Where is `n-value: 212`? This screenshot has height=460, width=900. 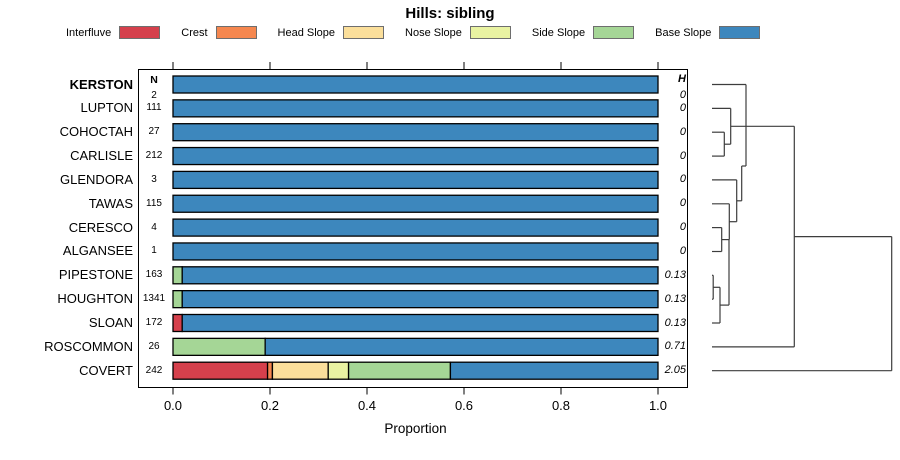
n-value: 212 is located at coordinates (154, 156).